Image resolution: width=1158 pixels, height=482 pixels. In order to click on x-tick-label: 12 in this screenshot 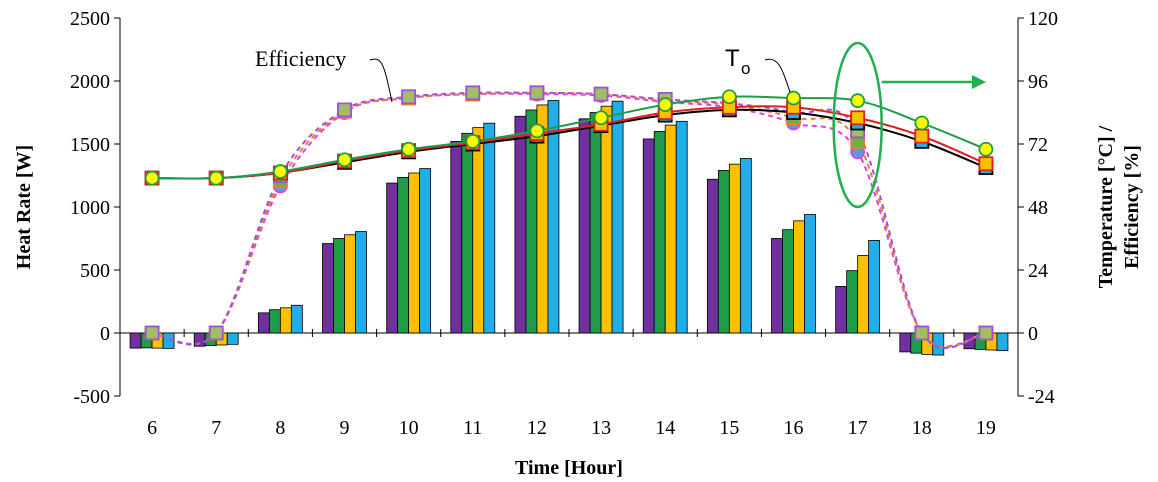, I will do `click(537, 428)`.